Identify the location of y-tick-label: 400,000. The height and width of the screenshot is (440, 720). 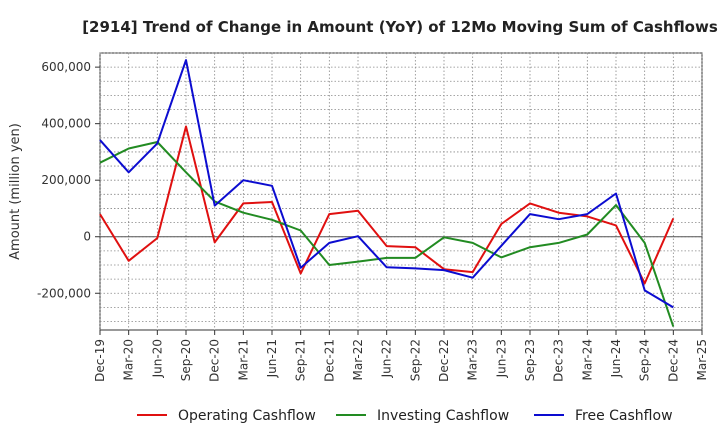
(66, 124).